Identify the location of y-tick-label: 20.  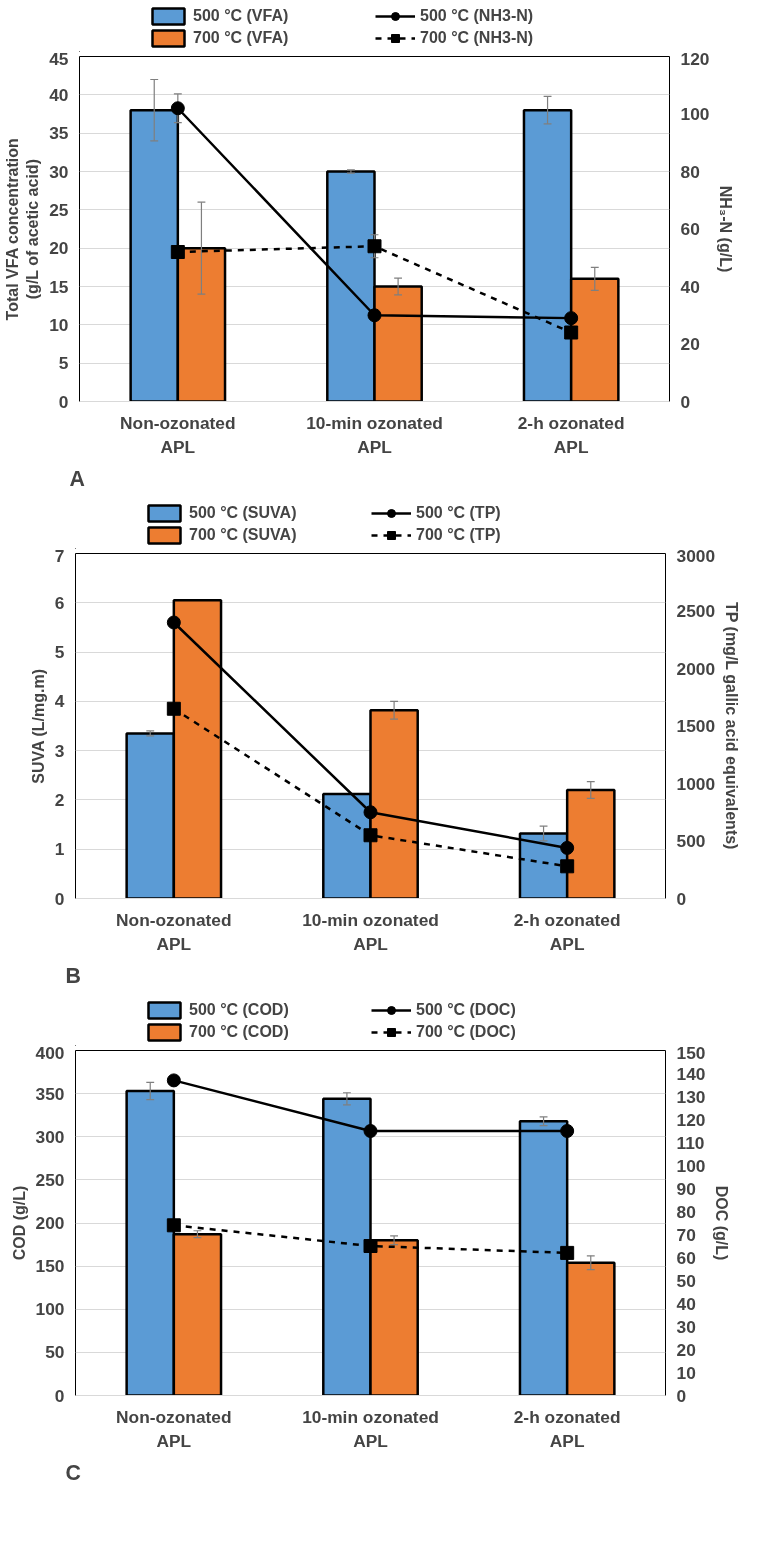
(59, 248).